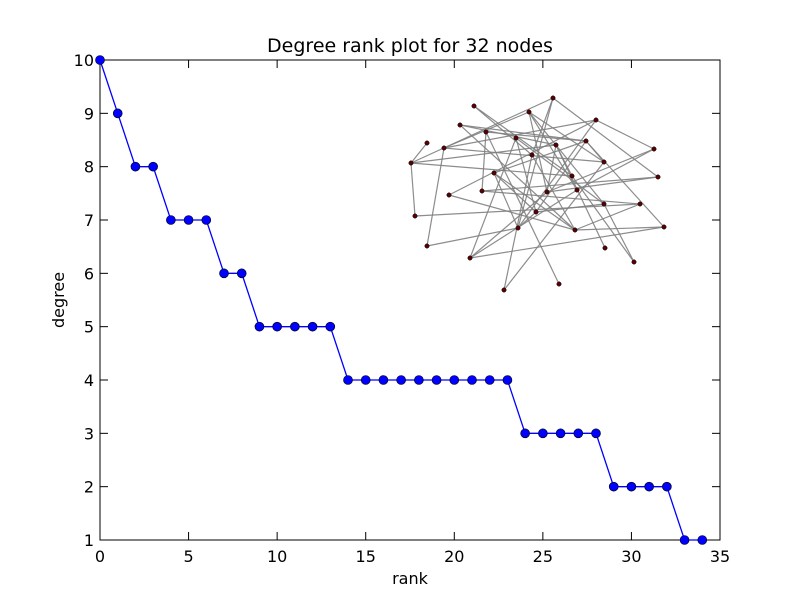  Describe the element at coordinates (100, 556) in the screenshot. I see `x-tick-label: 0` at that location.